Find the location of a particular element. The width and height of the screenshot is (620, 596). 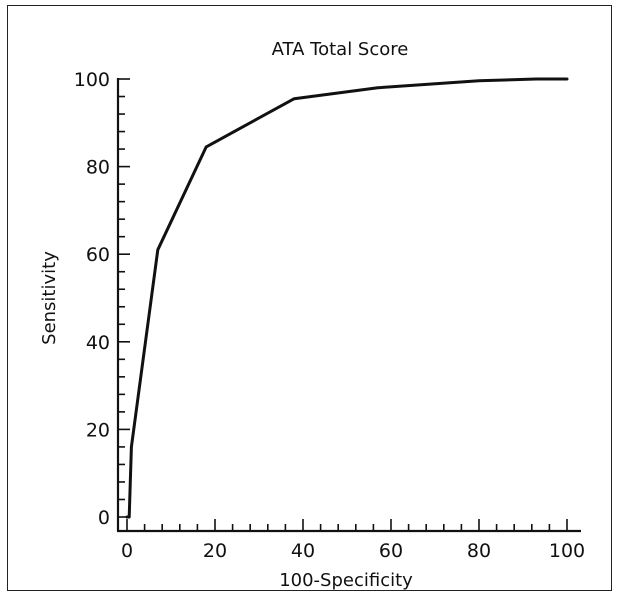

y-tick-label: 40 is located at coordinates (98, 343).